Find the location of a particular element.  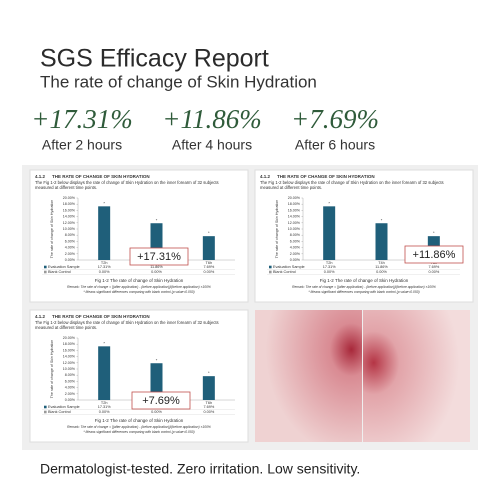

table-cell: 17.31% is located at coordinates (330, 267).